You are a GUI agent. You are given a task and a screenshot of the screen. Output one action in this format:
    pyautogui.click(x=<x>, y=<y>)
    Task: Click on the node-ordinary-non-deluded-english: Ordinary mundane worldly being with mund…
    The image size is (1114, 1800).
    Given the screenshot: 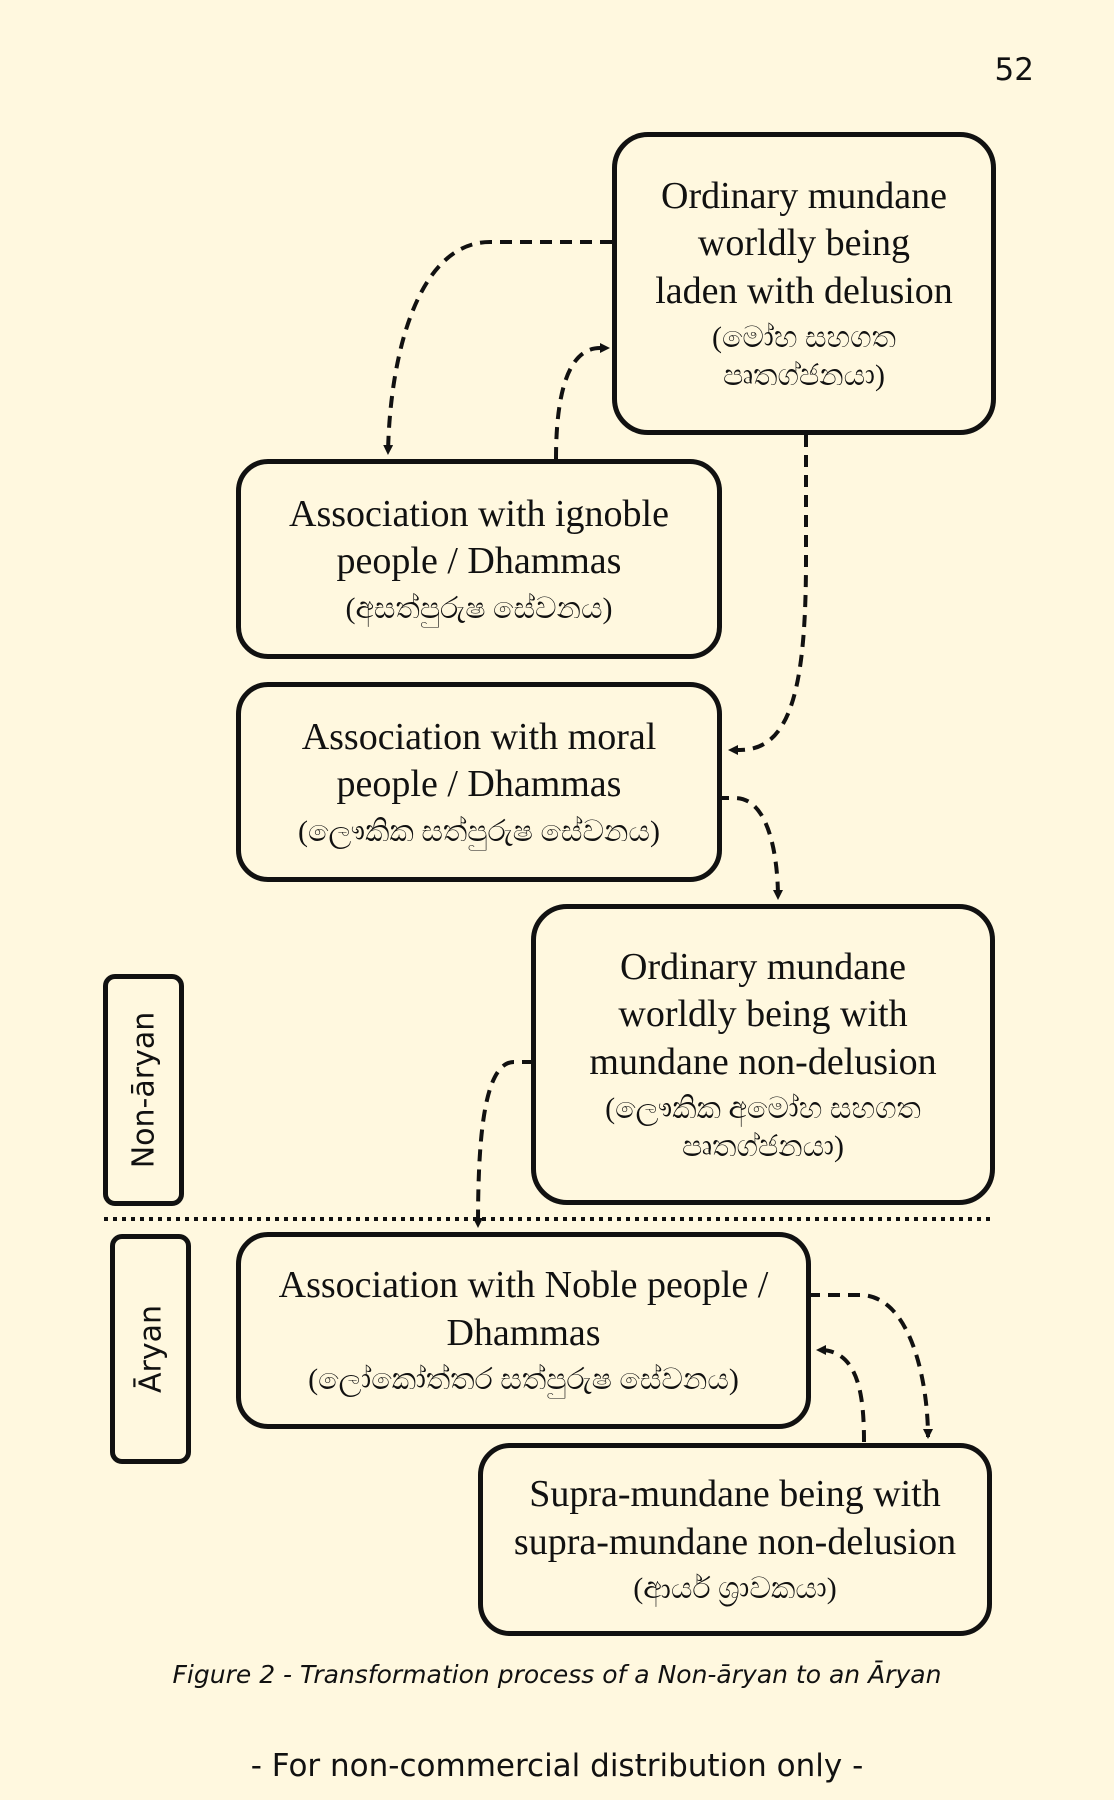 What is the action you would take?
    pyautogui.click(x=763, y=1014)
    